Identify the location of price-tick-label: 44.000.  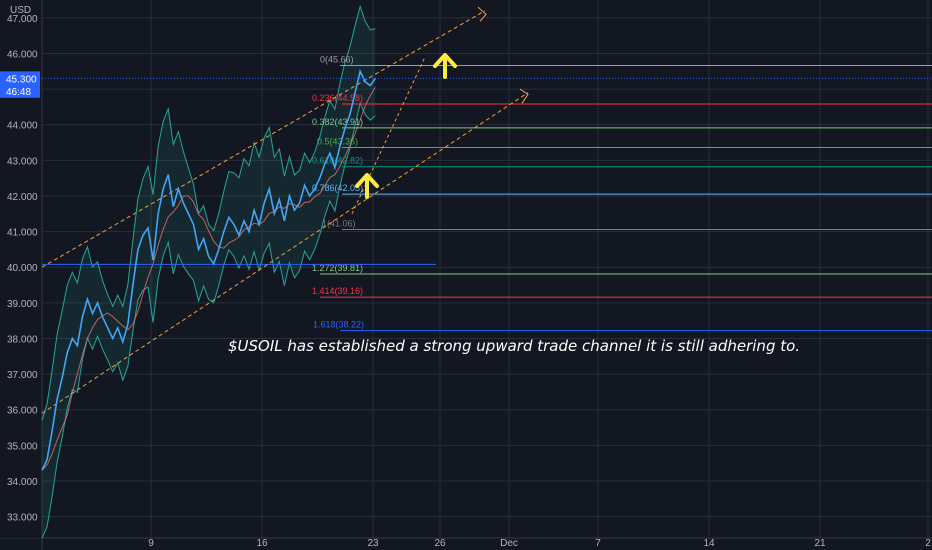
(22, 126).